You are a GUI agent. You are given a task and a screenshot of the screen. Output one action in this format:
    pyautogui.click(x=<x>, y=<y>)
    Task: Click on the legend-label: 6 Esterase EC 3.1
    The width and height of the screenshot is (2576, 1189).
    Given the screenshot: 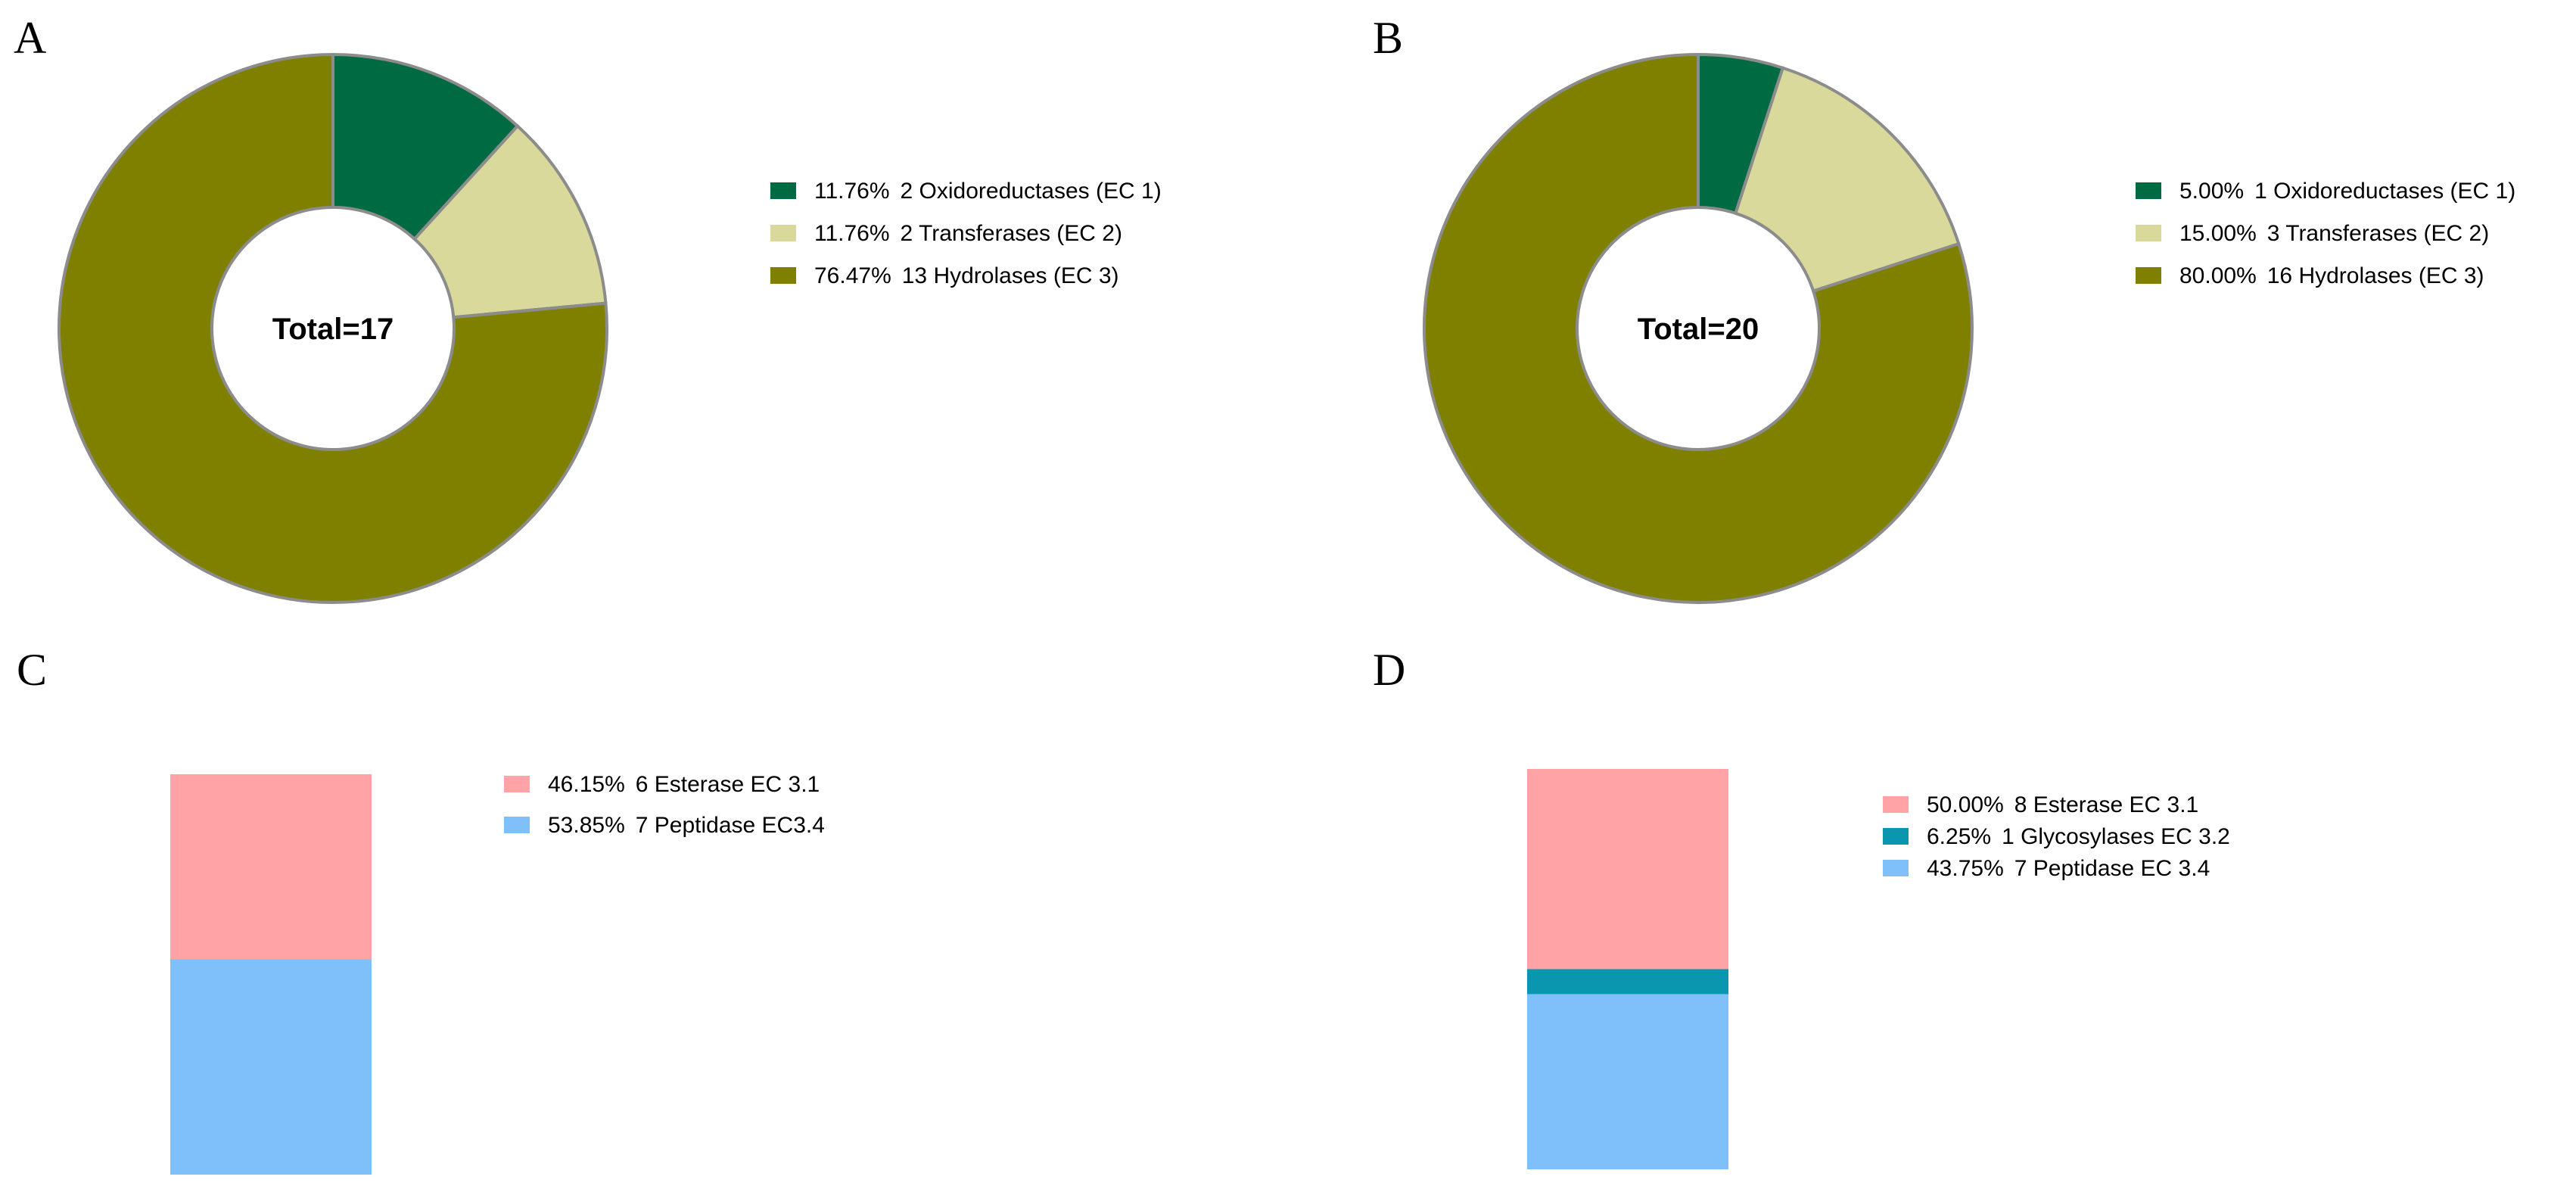 What is the action you would take?
    pyautogui.click(x=728, y=785)
    